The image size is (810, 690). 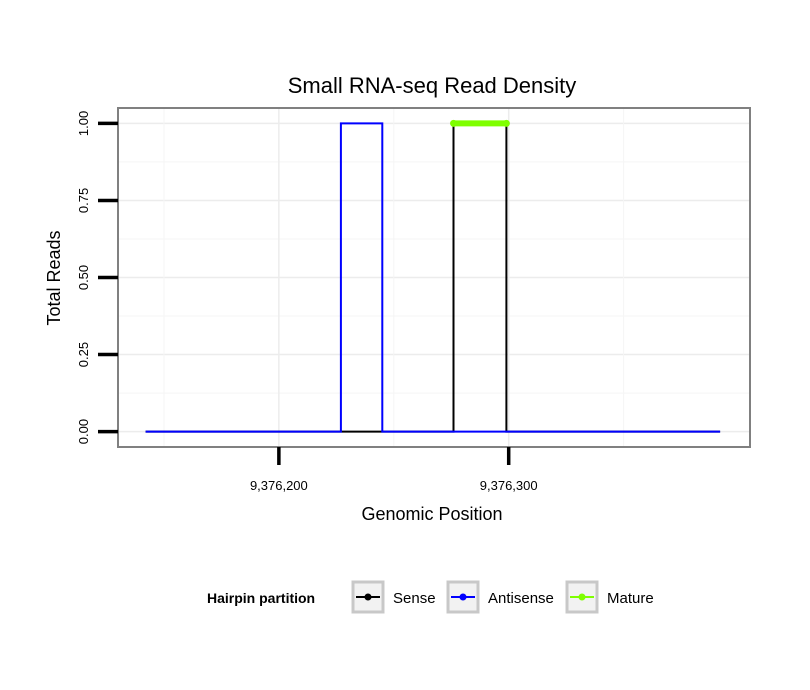 I want to click on legend-item-mature: Mature, so click(x=609, y=597).